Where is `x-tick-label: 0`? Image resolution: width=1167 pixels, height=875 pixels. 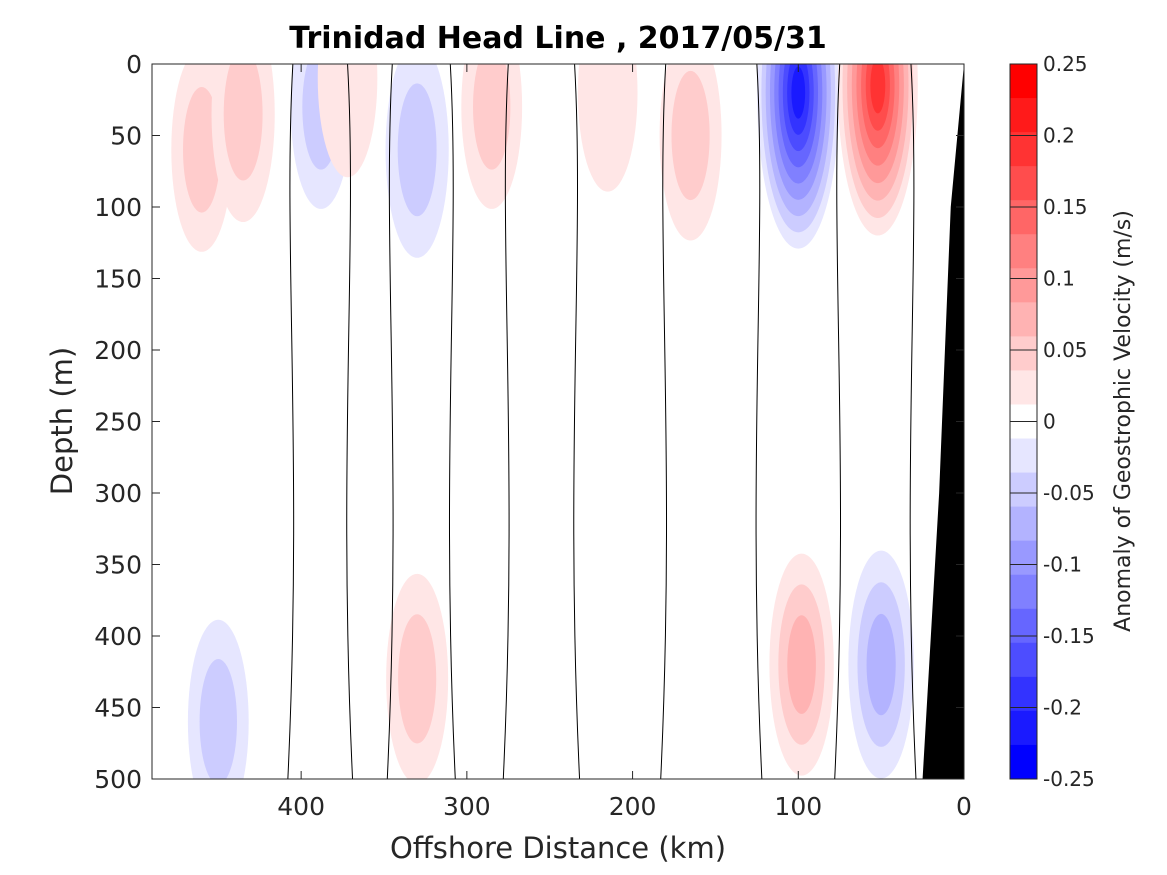 x-tick-label: 0 is located at coordinates (964, 806).